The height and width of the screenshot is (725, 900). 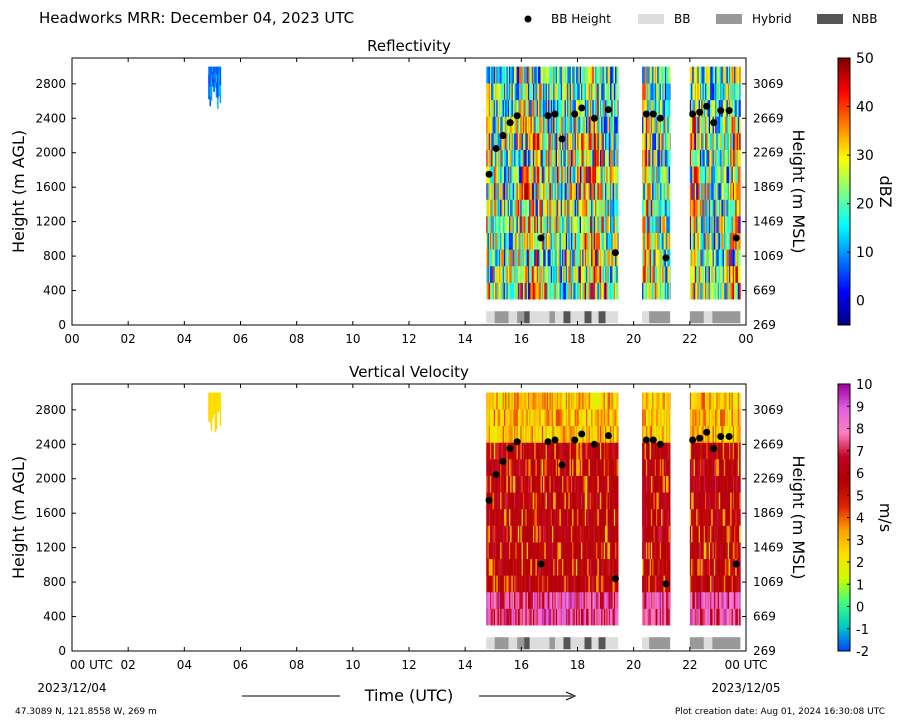 I want to click on colorbar-tick-label: 6, so click(x=860, y=474).